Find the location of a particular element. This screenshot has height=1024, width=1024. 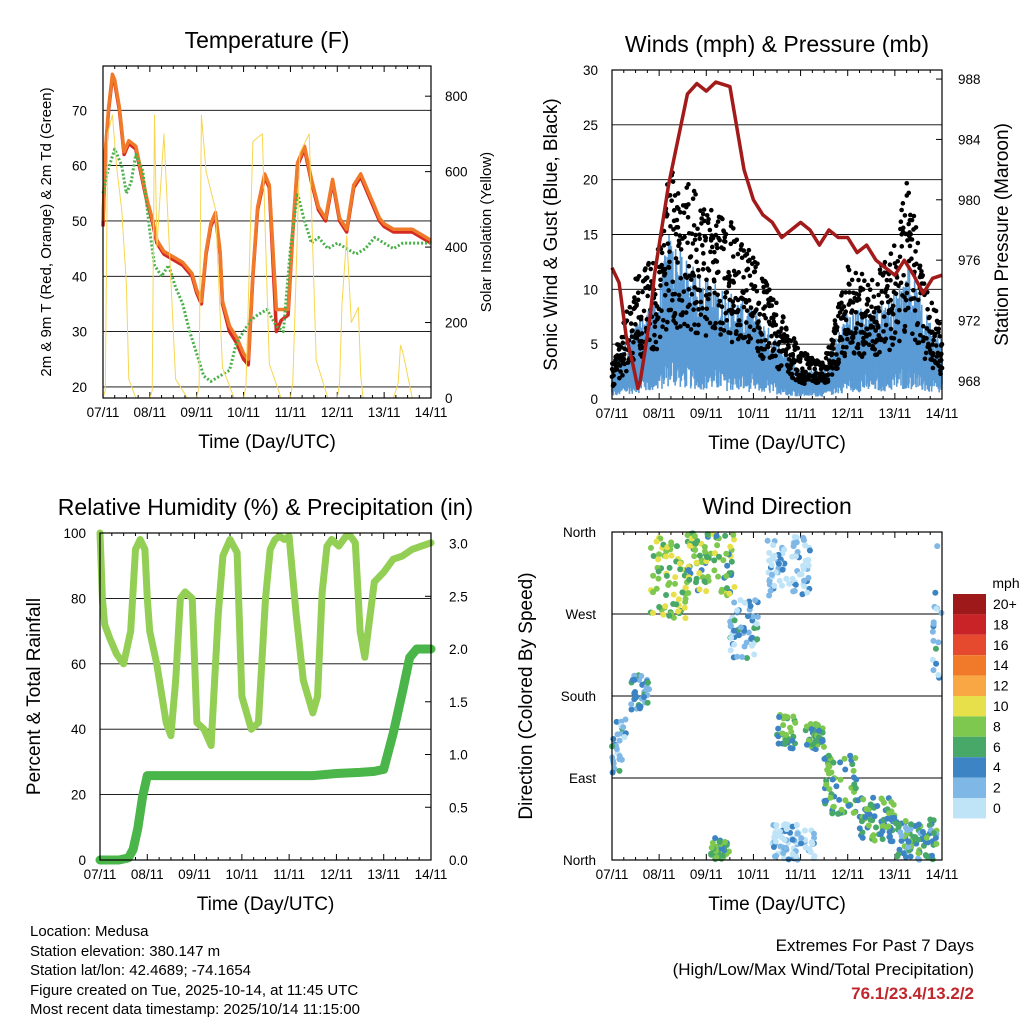

y-tick-label-left: 100 is located at coordinates (74, 533).